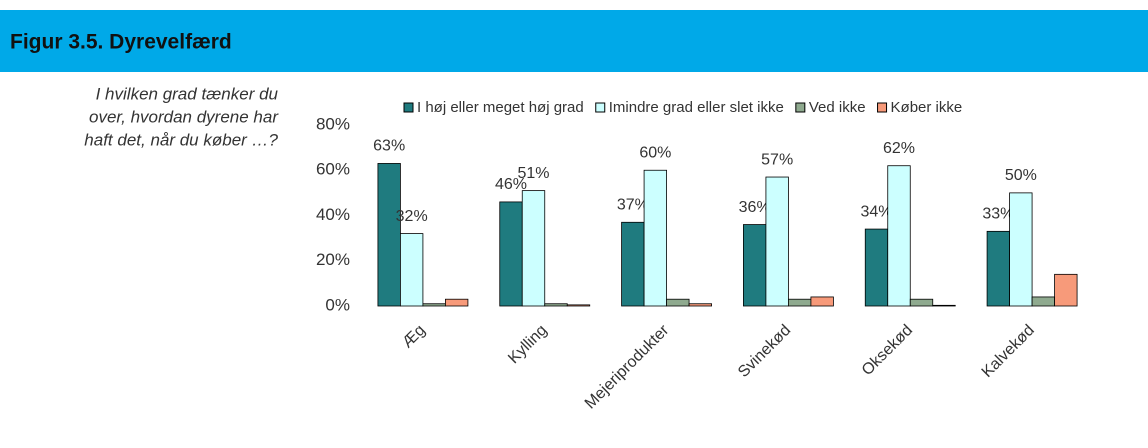  I want to click on data-label: 34%, so click(876, 211).